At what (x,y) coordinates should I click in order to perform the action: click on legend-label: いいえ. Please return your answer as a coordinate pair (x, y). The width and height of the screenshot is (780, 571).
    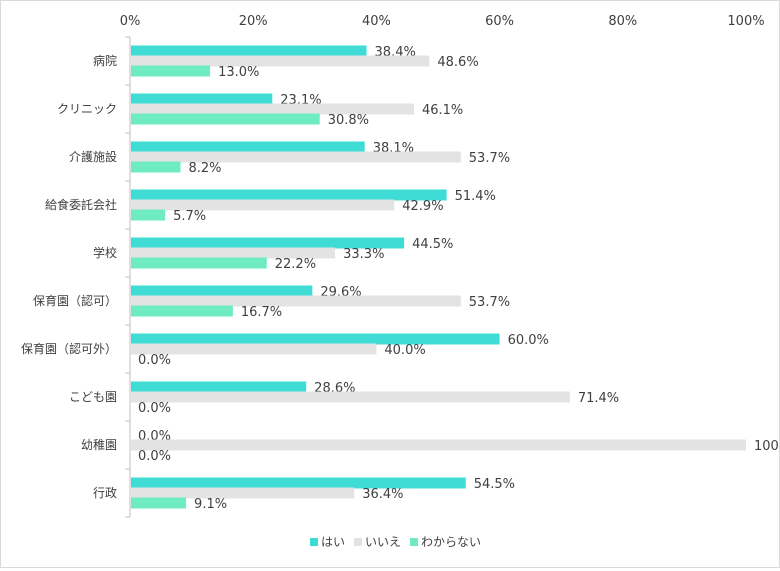
    Looking at the image, I should click on (383, 542).